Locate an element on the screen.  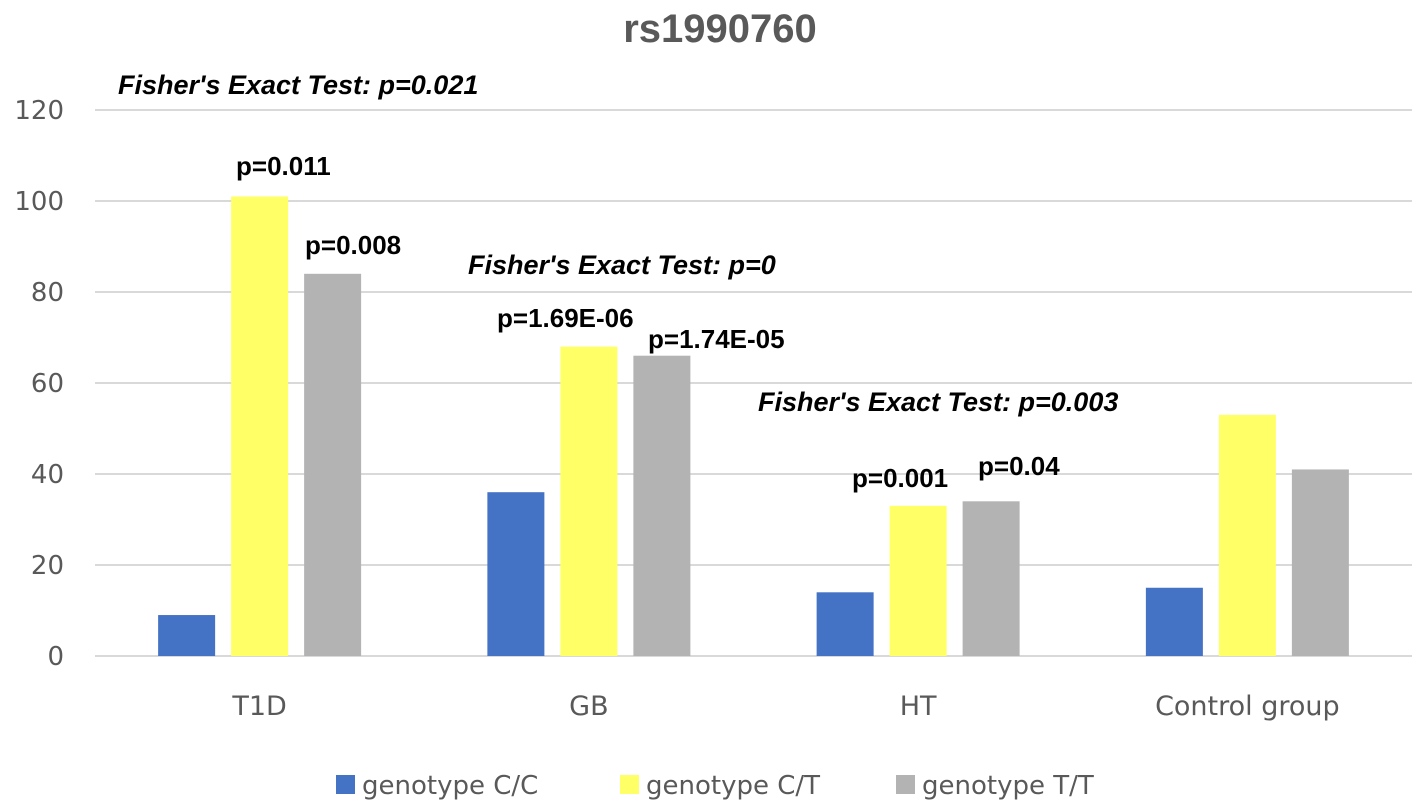
y-tick-label: 120 is located at coordinates (39, 111).